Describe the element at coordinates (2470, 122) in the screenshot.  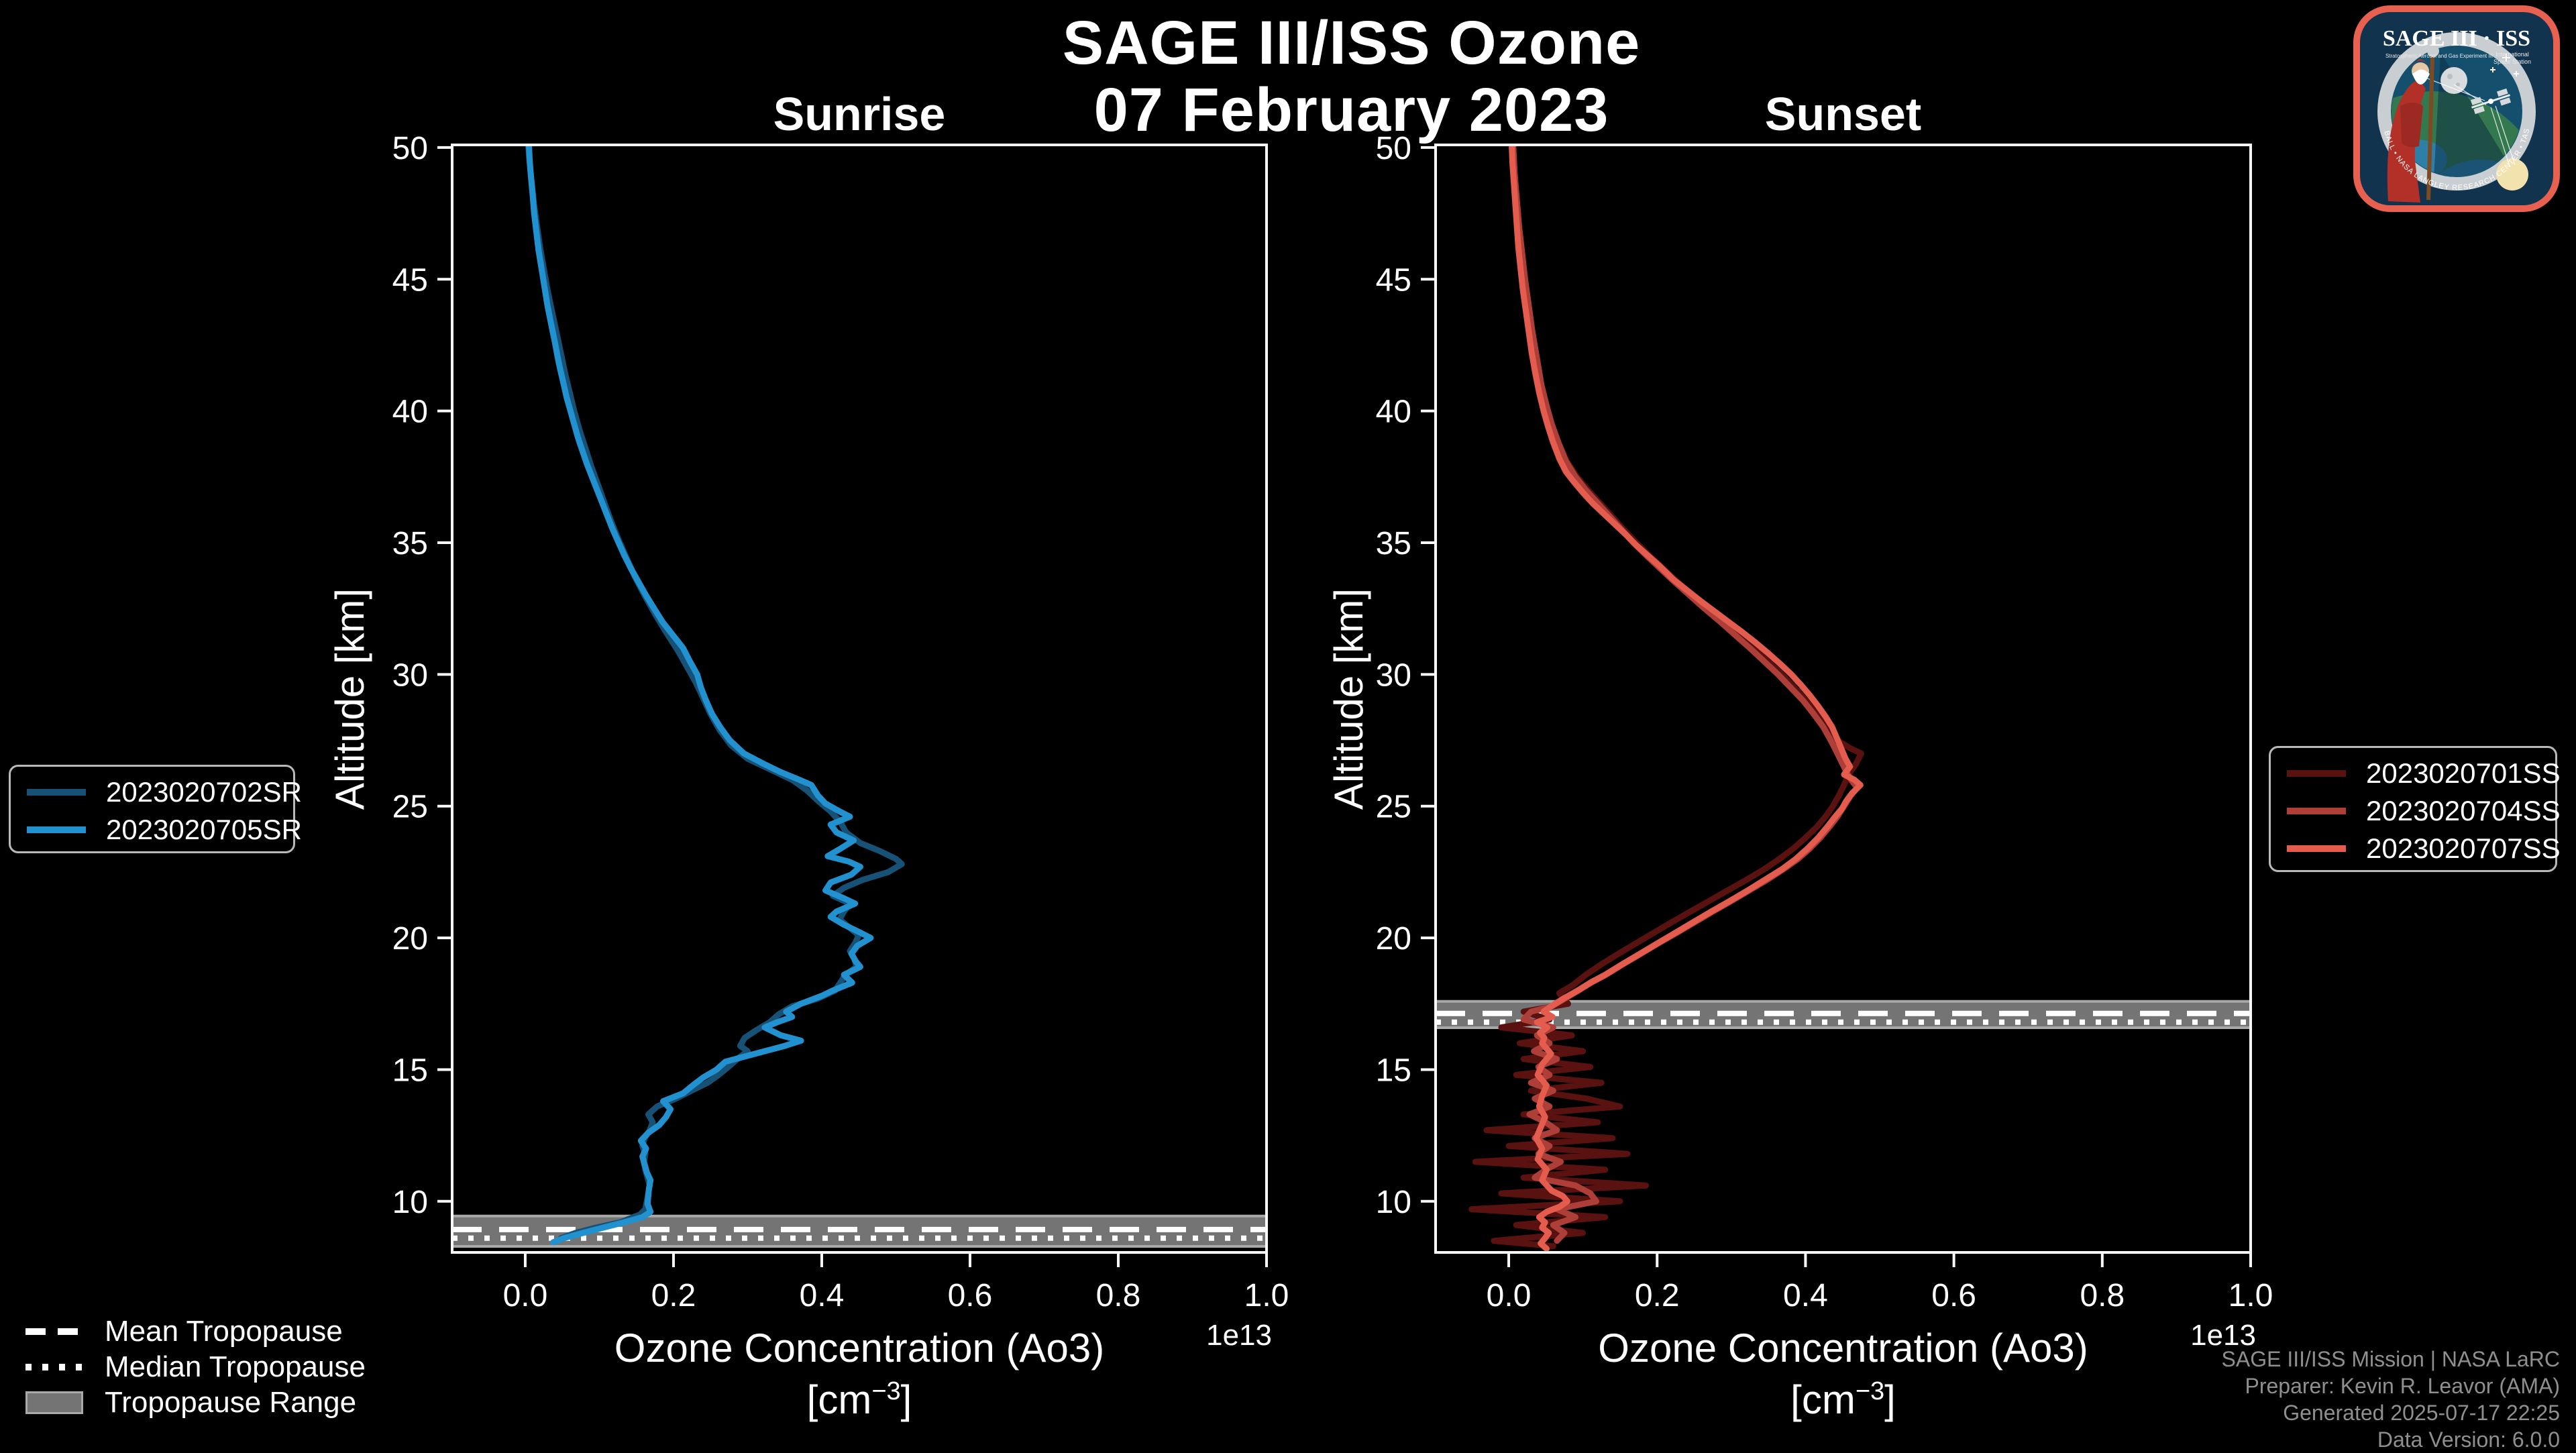
I see `observation-beams` at that location.